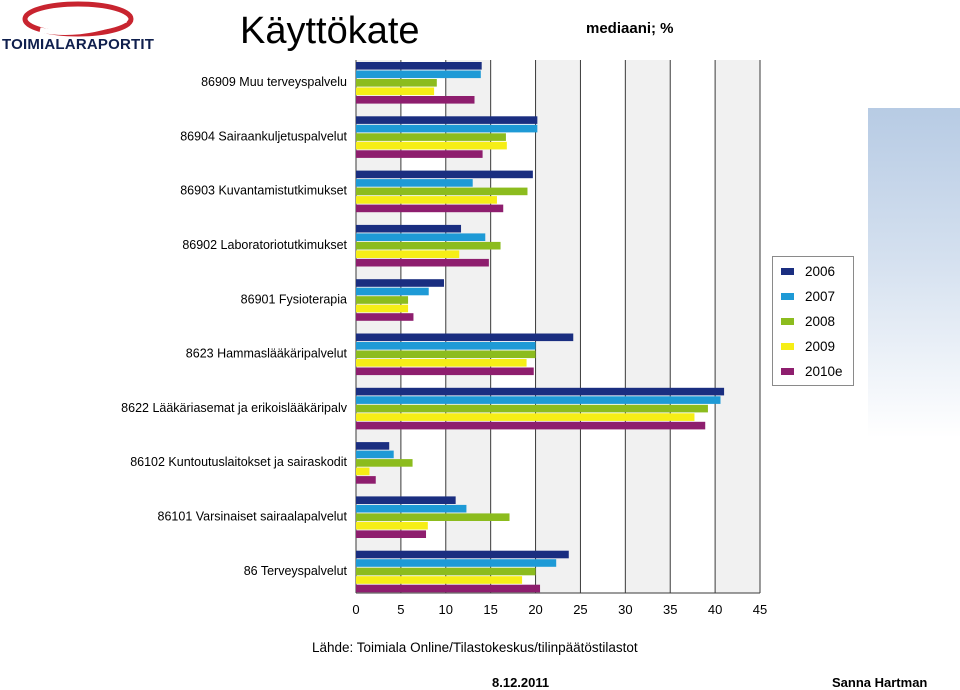 Image resolution: width=960 pixels, height=690 pixels. Describe the element at coordinates (521, 682) in the screenshot. I see `footer-date: 8.12.2011` at that location.